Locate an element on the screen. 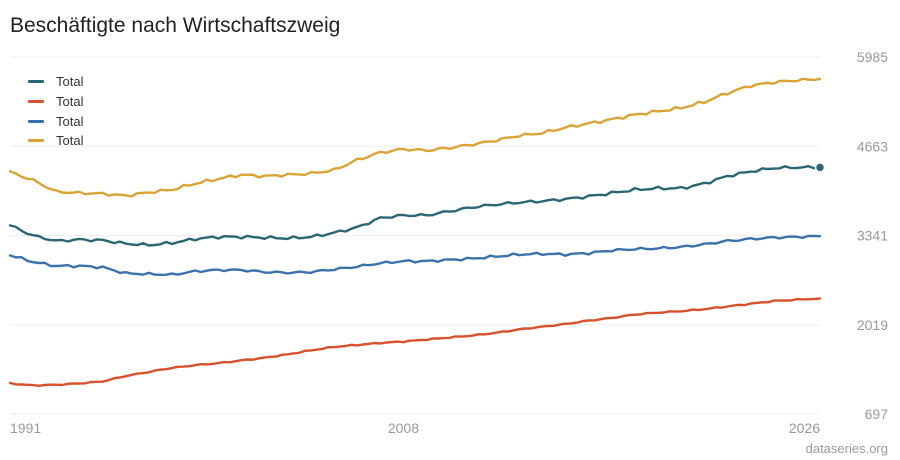  chart-title: Beschäftigte nach Wirtschaftszweig is located at coordinates (175, 25).